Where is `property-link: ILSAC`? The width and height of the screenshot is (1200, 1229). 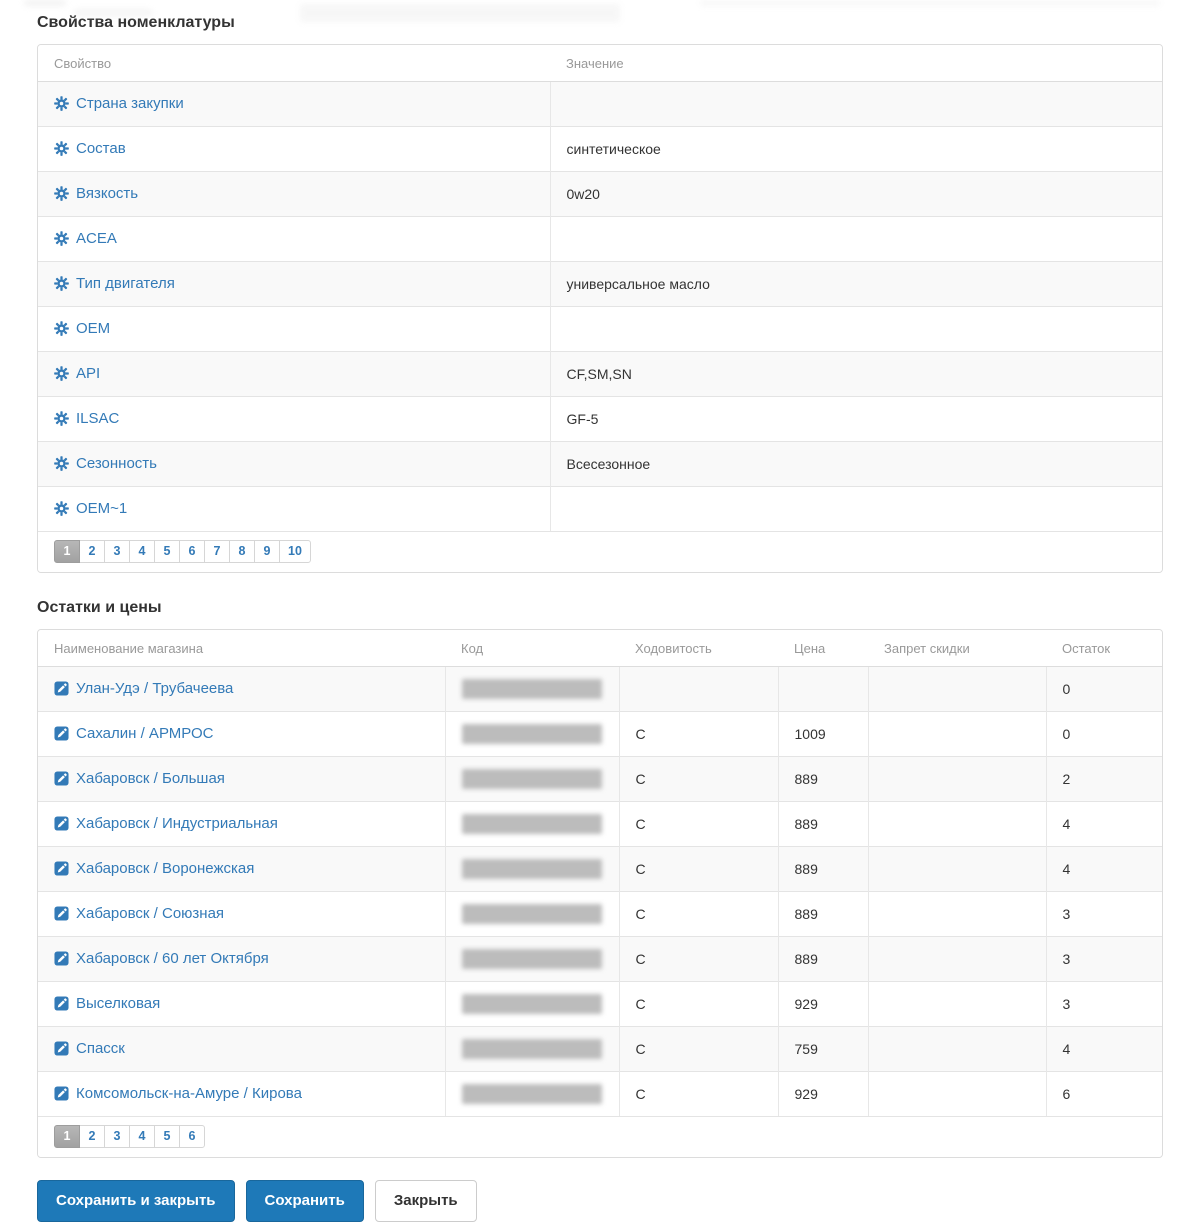 property-link: ILSAC is located at coordinates (86, 418).